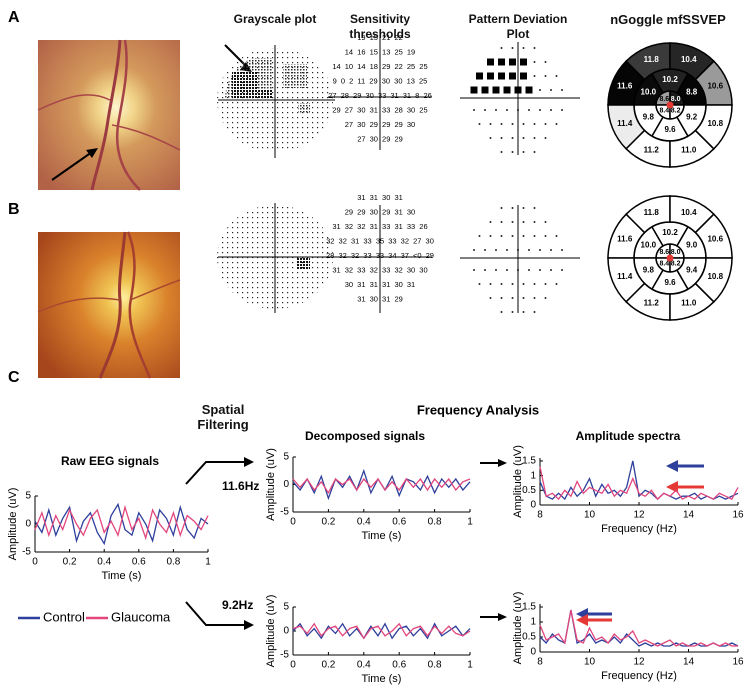  Describe the element at coordinates (379, 226) in the screenshot. I see `threshold-row: 31 32 32 31 33 31 33 26` at that location.